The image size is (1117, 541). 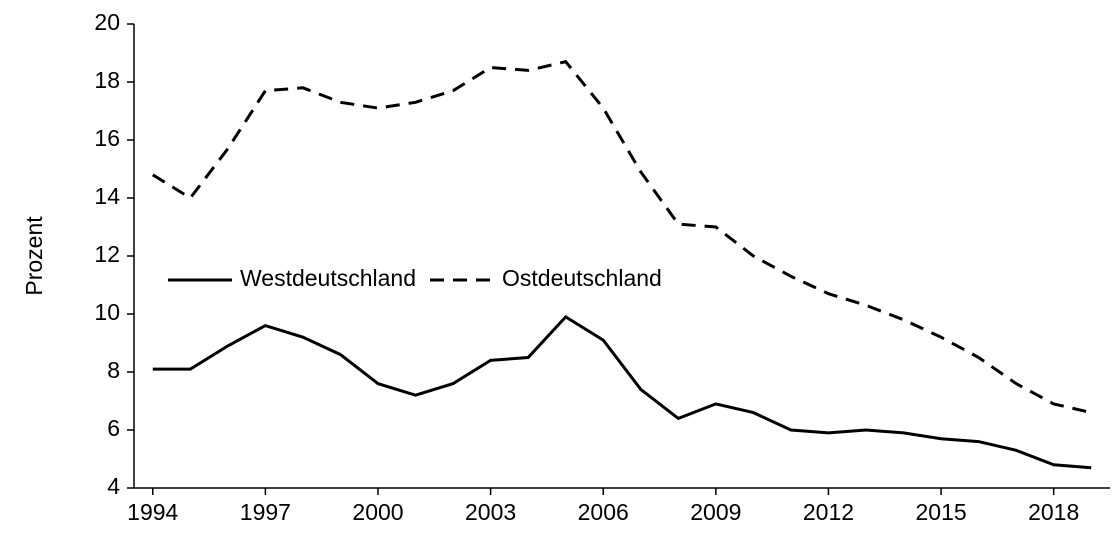 What do you see at coordinates (113, 370) in the screenshot?
I see `y-tick-label: 8` at bounding box center [113, 370].